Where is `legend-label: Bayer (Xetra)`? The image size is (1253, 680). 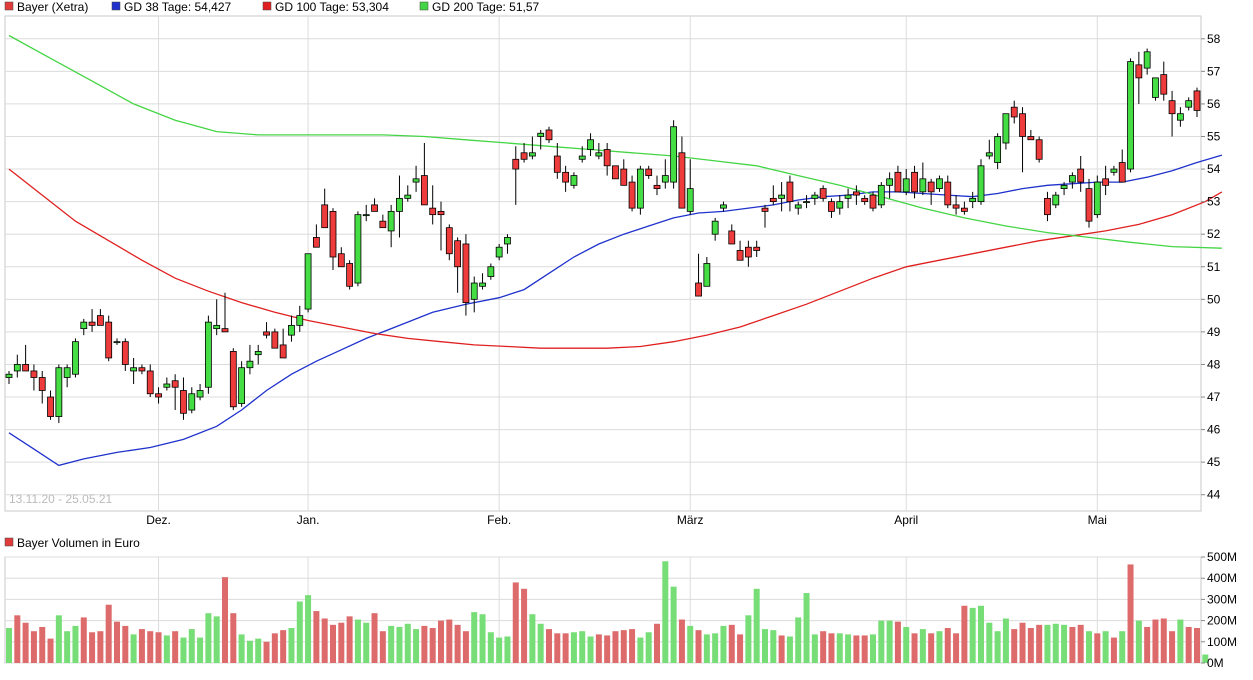
legend-label: Bayer (Xetra) is located at coordinates (52, 7).